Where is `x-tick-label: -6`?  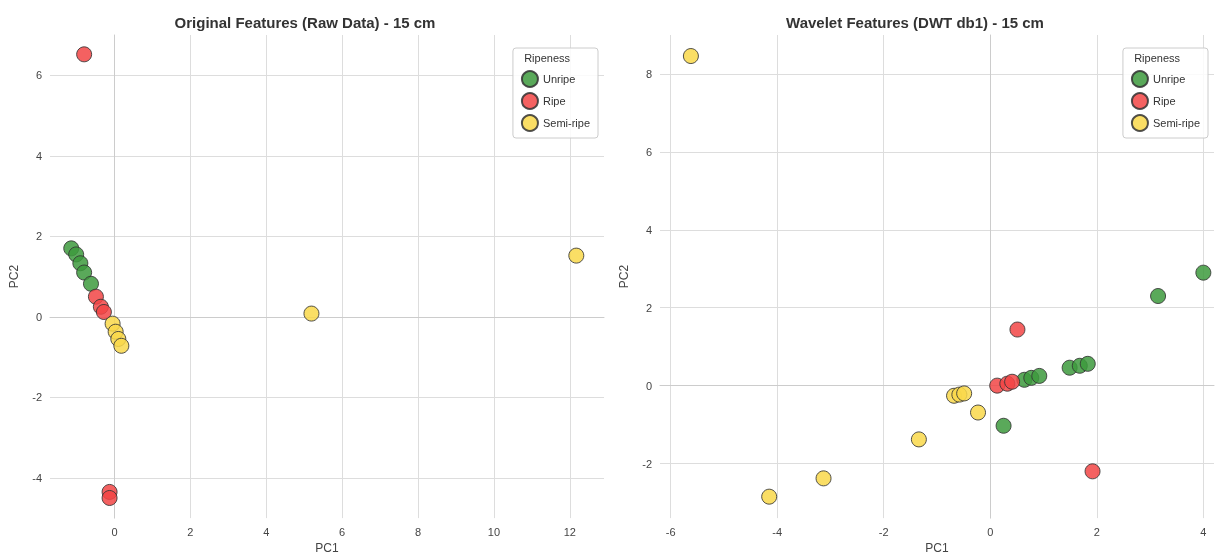 x-tick-label: -6 is located at coordinates (670, 531).